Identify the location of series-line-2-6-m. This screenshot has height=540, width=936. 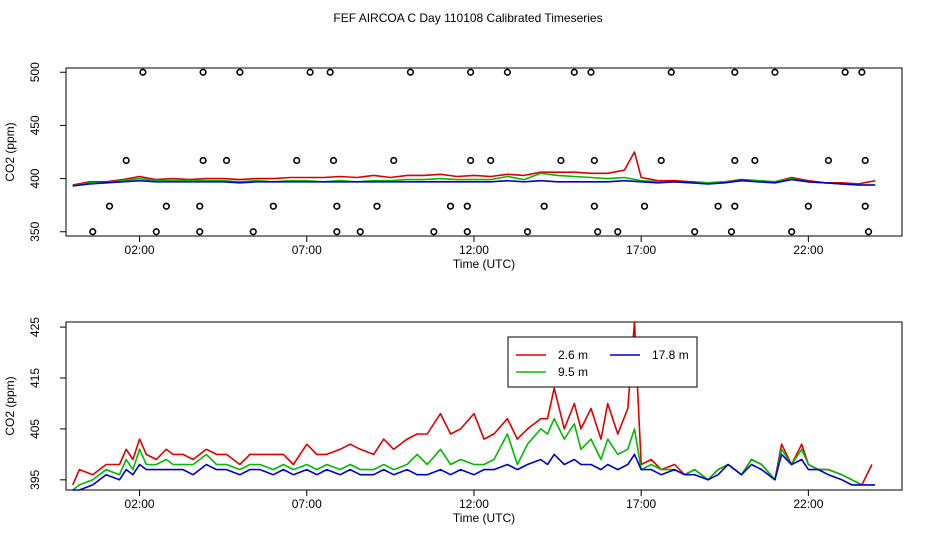
(474, 168).